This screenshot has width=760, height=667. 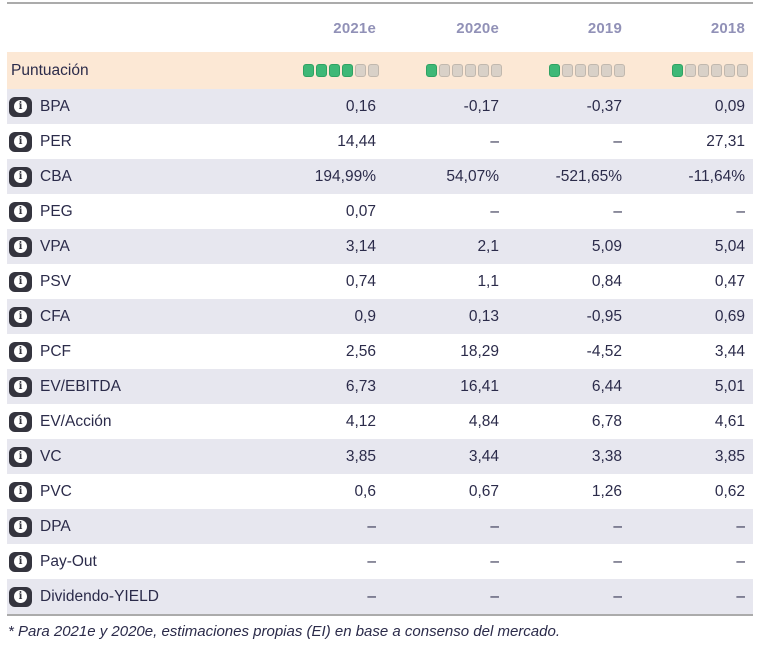 I want to click on column-header-2020e: 2020e, so click(x=477, y=28).